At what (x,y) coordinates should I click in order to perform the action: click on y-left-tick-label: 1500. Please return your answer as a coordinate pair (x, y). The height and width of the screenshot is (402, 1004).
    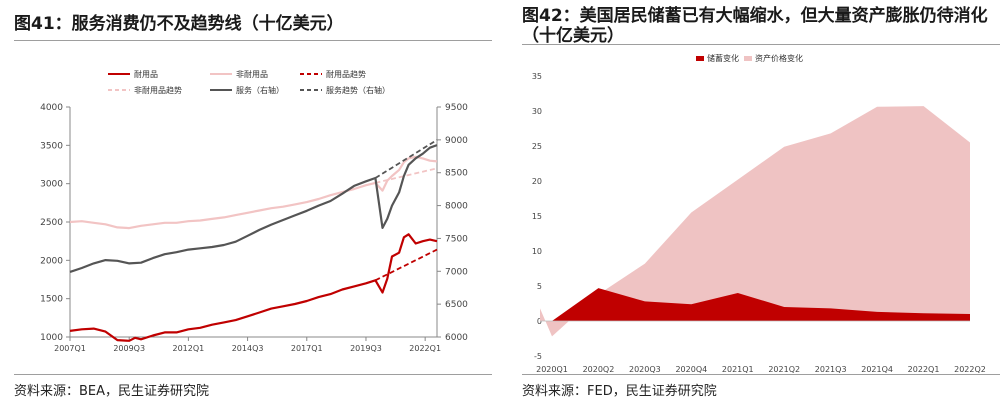
    Looking at the image, I should click on (51, 300).